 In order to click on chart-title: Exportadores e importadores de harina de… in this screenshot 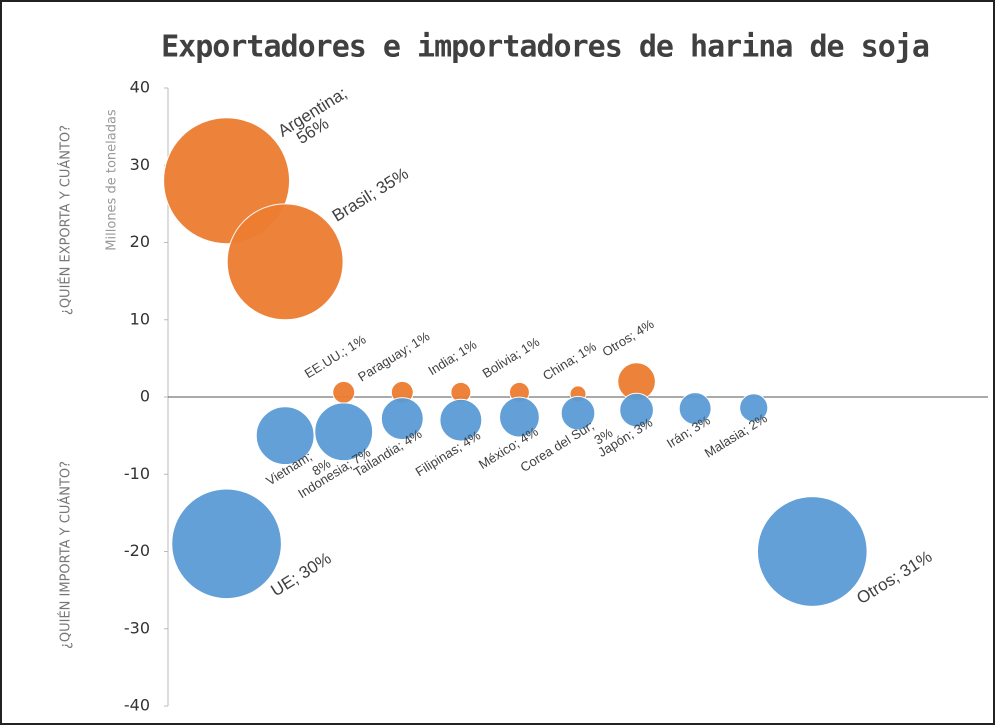, I will do `click(545, 47)`.